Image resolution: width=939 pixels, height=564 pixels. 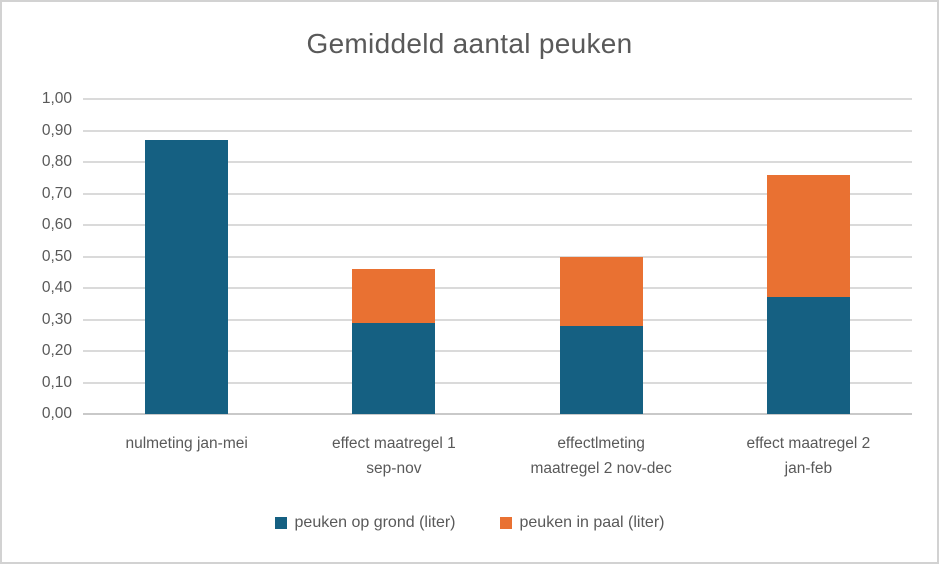 What do you see at coordinates (56, 161) in the screenshot?
I see `y-tick-label: 0,80` at bounding box center [56, 161].